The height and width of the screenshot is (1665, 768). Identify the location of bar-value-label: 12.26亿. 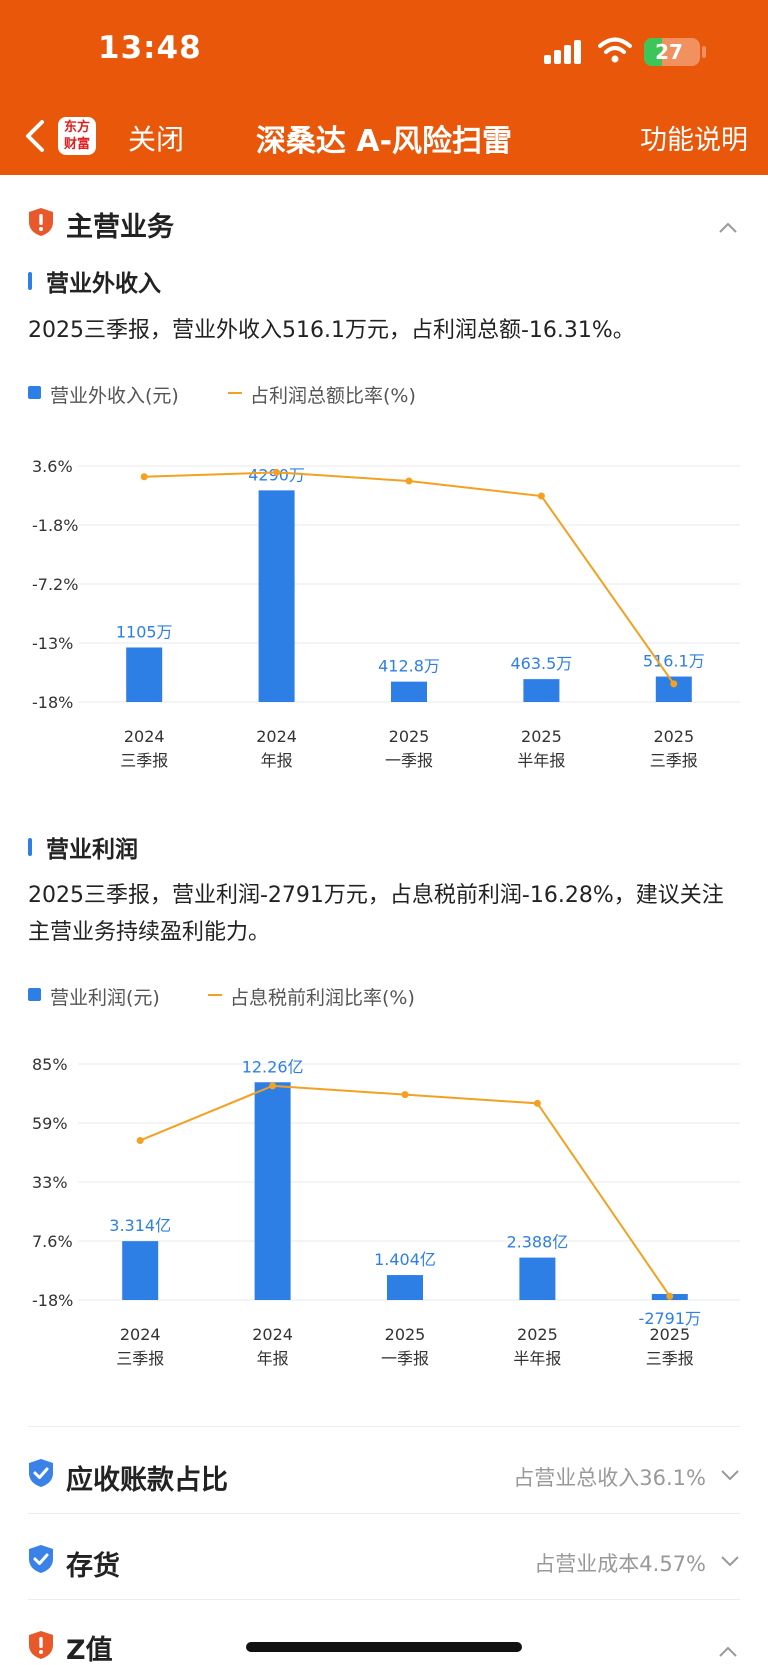
(273, 1066).